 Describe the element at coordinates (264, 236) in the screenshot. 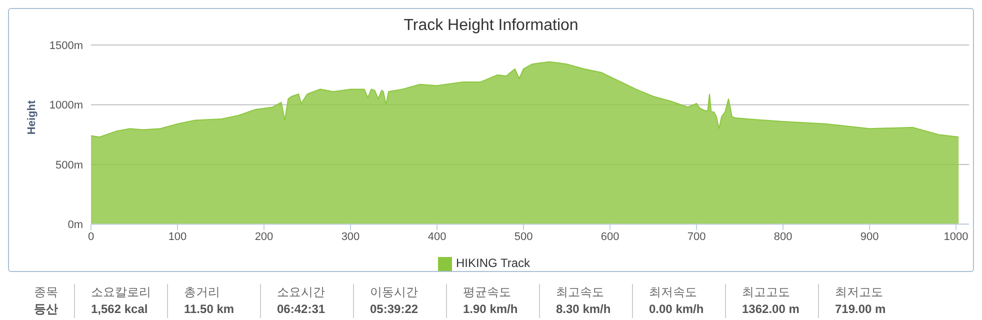

I see `x-tick-label: 200` at that location.